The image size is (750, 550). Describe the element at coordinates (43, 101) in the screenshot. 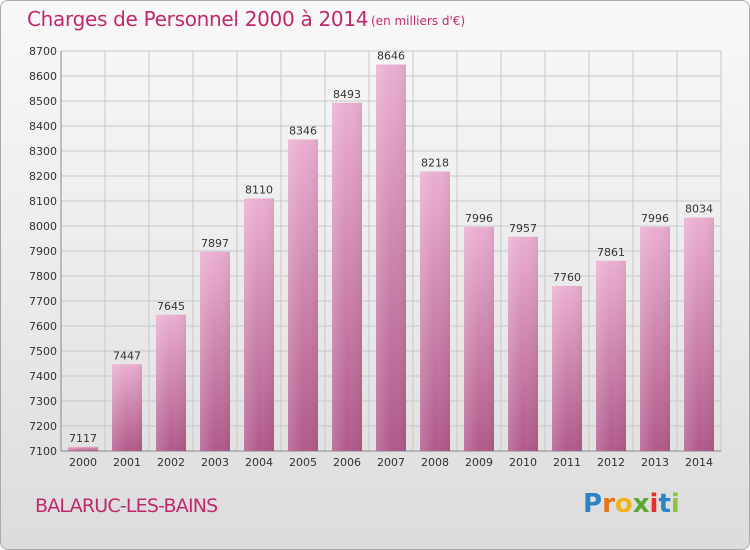

I see `y-tick-label: 8500` at that location.